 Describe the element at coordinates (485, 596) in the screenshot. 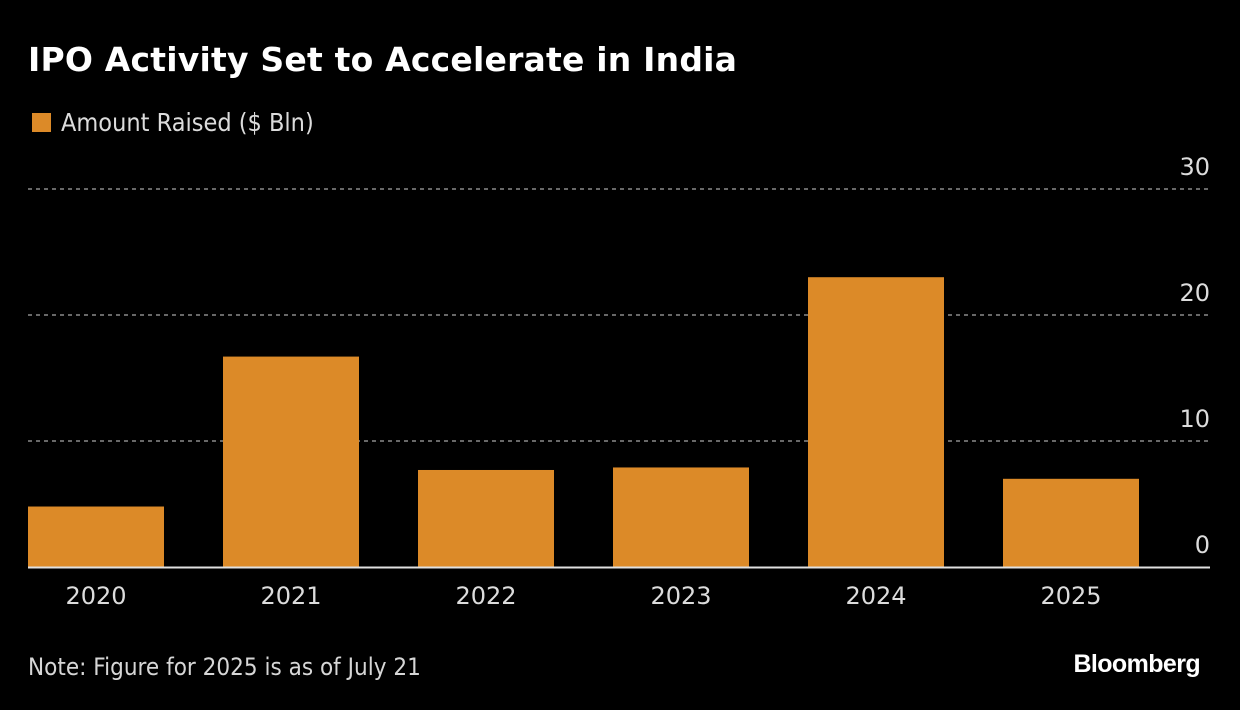

I see `x-tick-label: 2022` at that location.